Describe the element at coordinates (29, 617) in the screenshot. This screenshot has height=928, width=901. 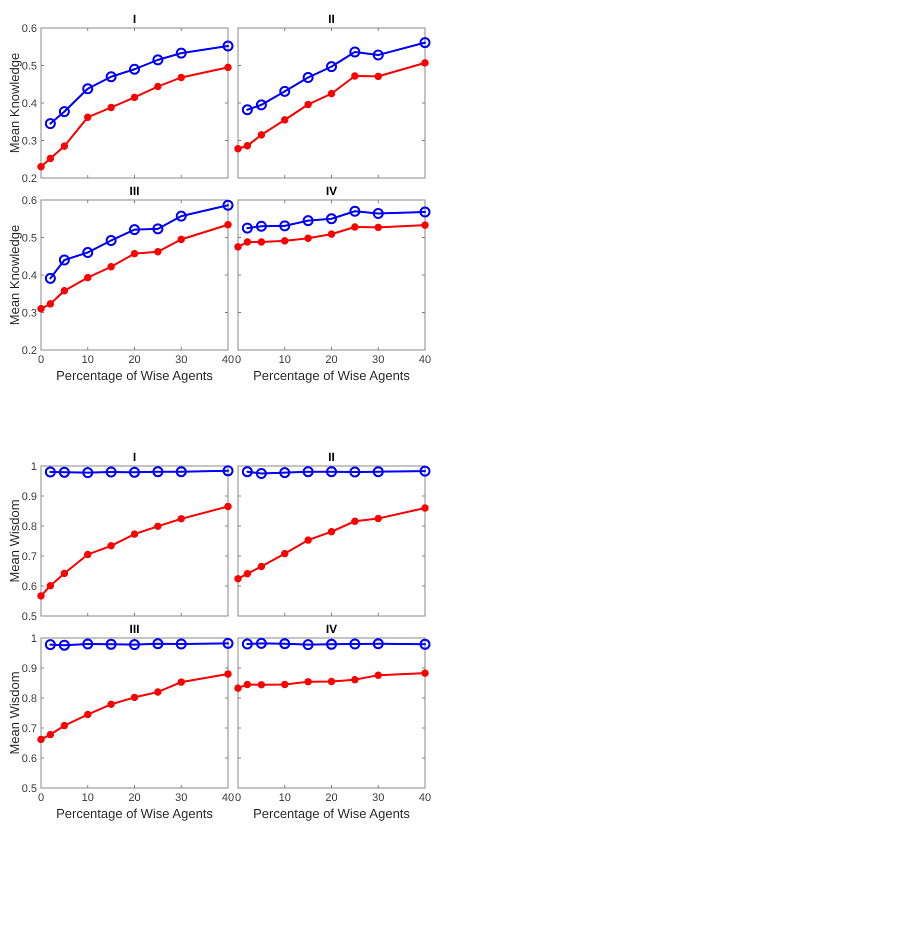
I see `y-tick-label: 0.5` at that location.